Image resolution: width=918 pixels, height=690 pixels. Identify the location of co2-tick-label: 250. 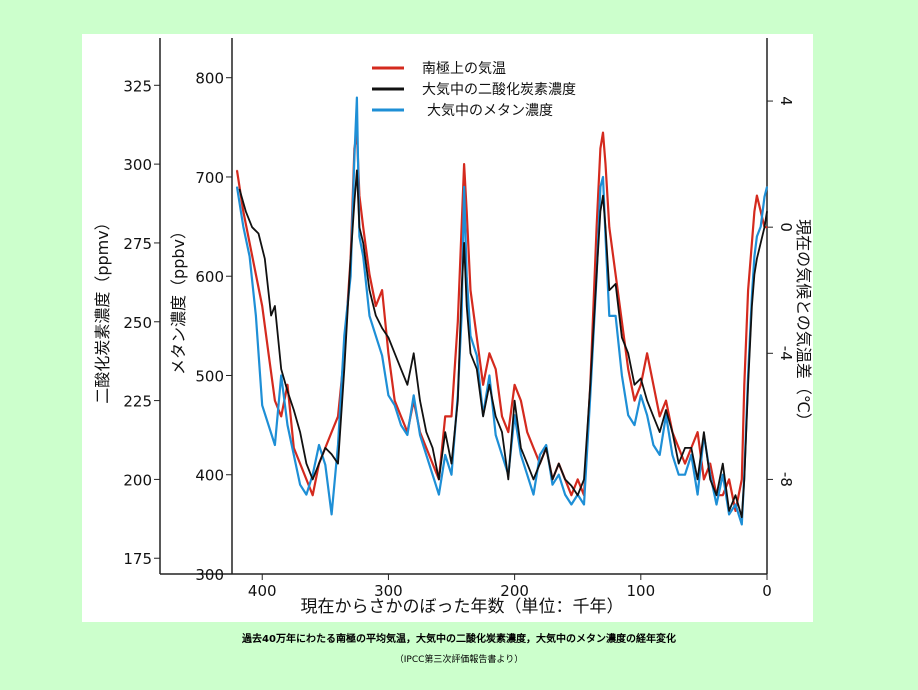
(137, 323).